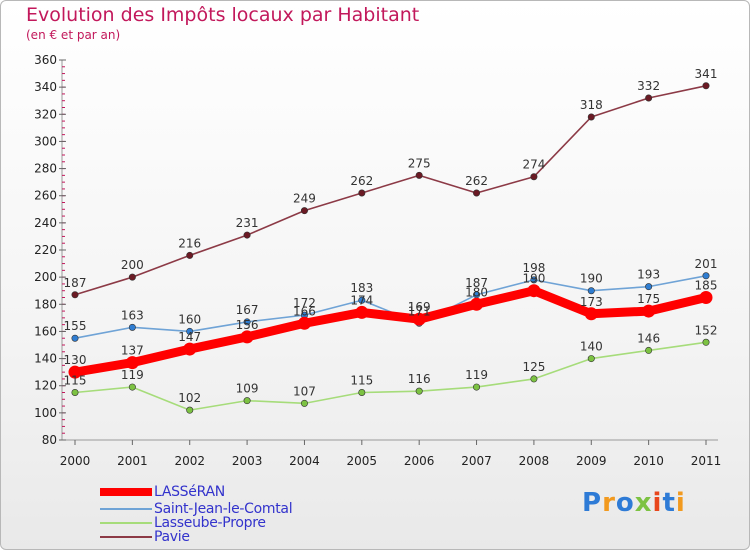 Image resolution: width=750 pixels, height=550 pixels. I want to click on x-tick-label: 2005, so click(362, 461).